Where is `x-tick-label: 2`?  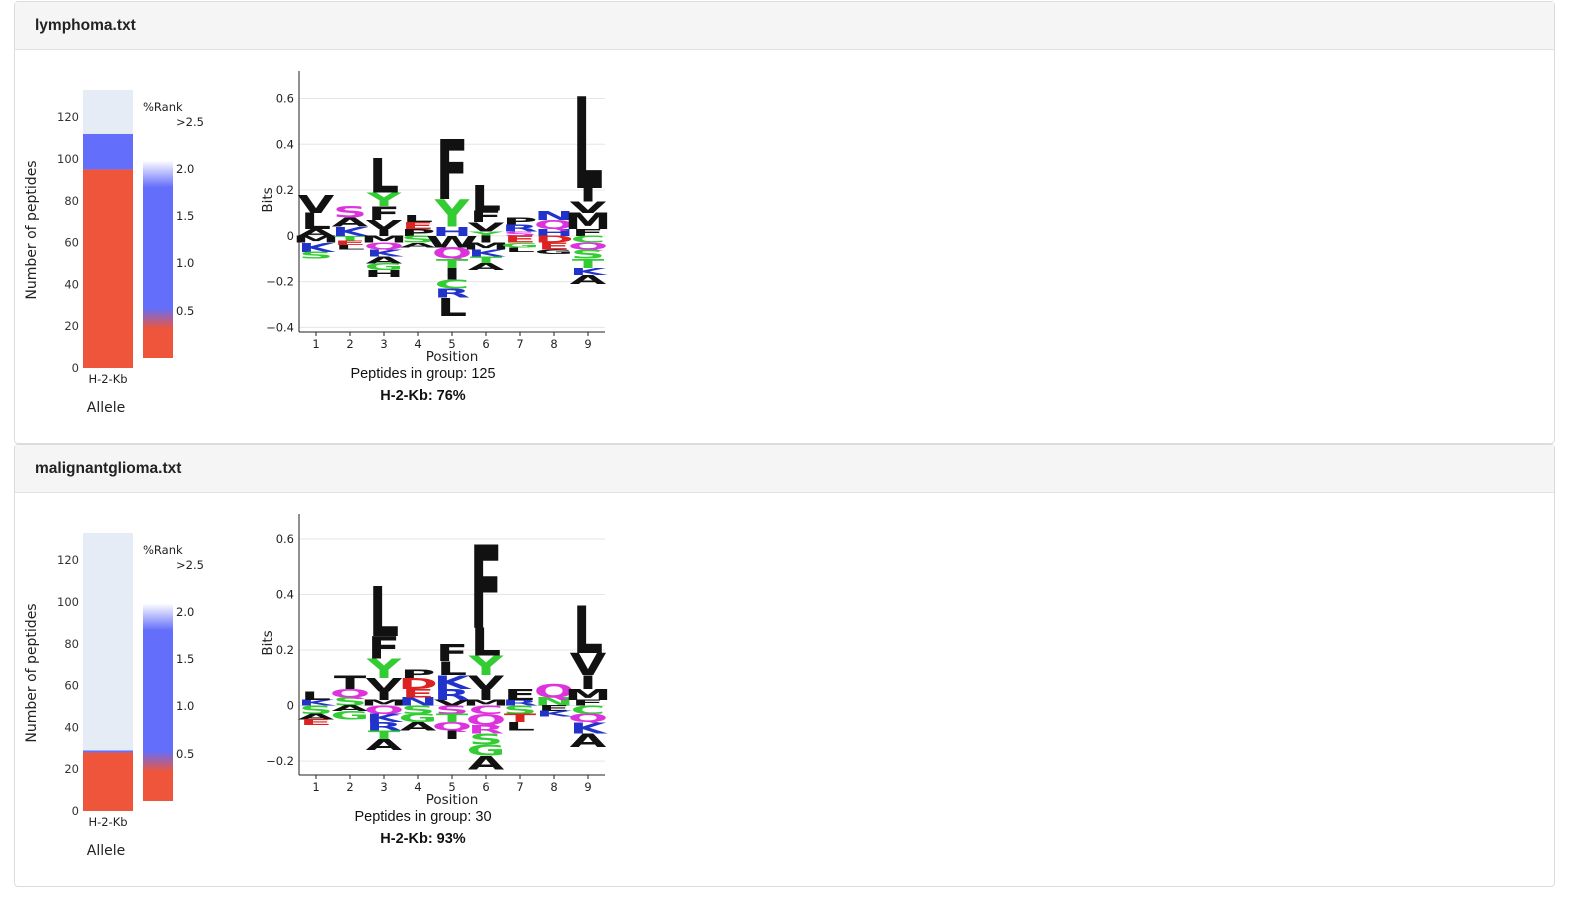 x-tick-label: 2 is located at coordinates (349, 787).